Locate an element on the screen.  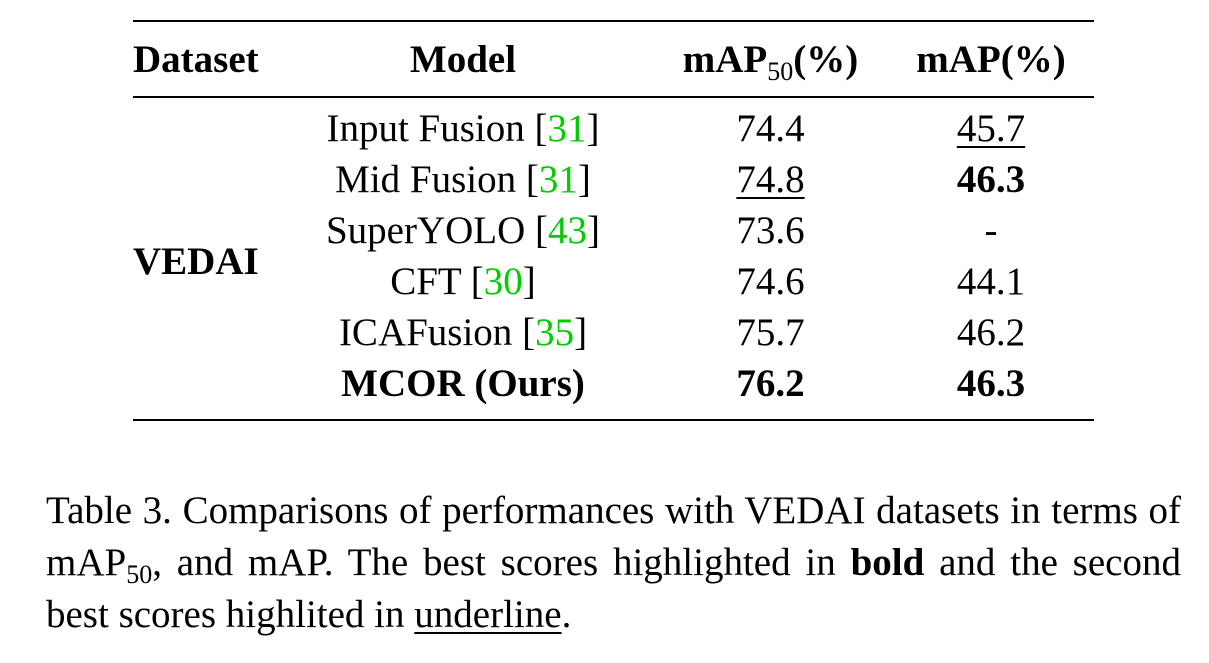
table-header-row: Dataset Model mAP50(%) mAP(%) is located at coordinates (613, 59).